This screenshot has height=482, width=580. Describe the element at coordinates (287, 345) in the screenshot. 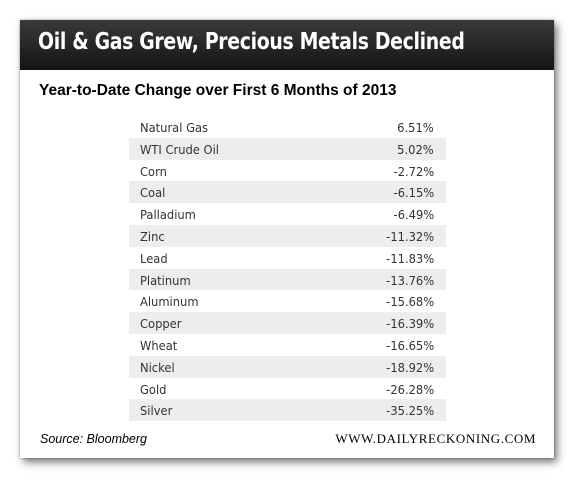

I see `table-row: Wheat -16.65%` at that location.